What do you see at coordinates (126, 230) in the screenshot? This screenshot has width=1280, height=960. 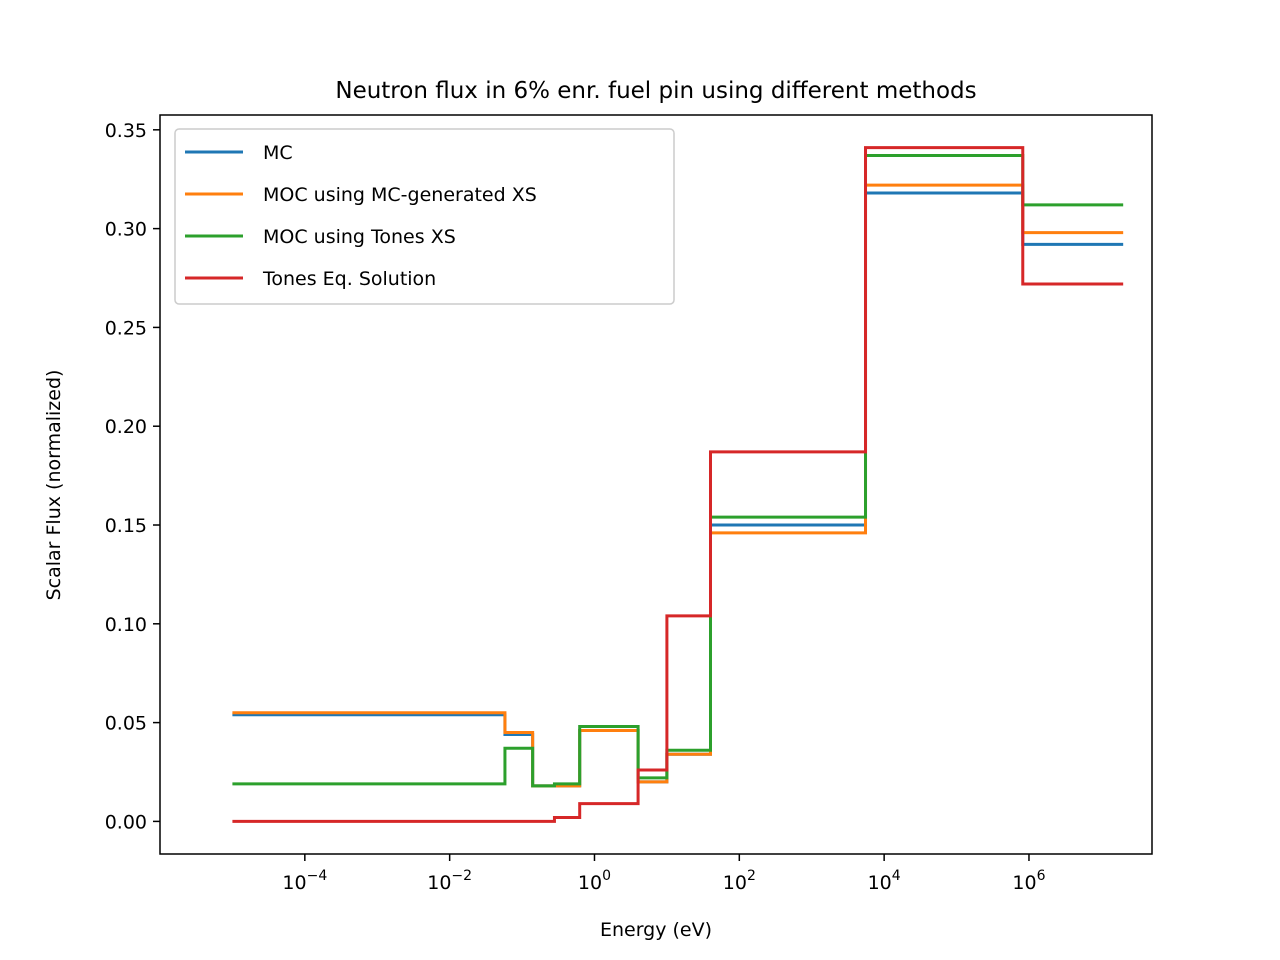 I see `y-tick-label-6: 0.30` at bounding box center [126, 230].